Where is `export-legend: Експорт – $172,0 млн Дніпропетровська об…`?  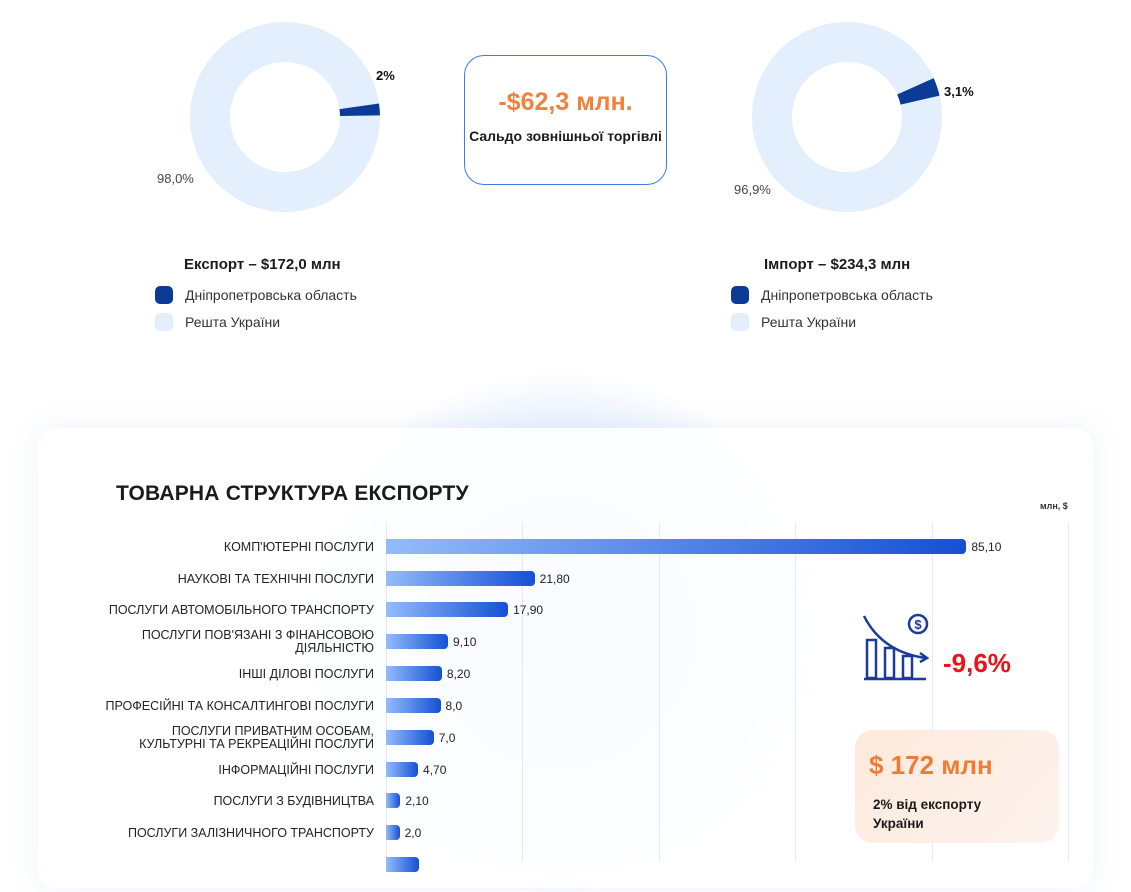
export-legend: Експорт – $172,0 млн Дніпропетровська об… is located at coordinates (256, 295).